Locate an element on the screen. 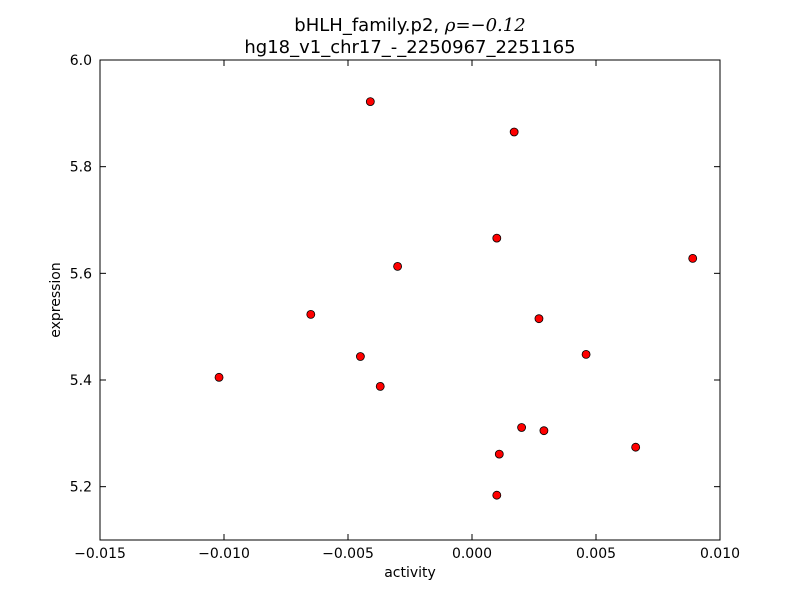 This screenshot has width=800, height=600. x-axis-tick-labels: −0.015 −0.010 −0.005 0.000 0.005 0.010 is located at coordinates (407, 554).